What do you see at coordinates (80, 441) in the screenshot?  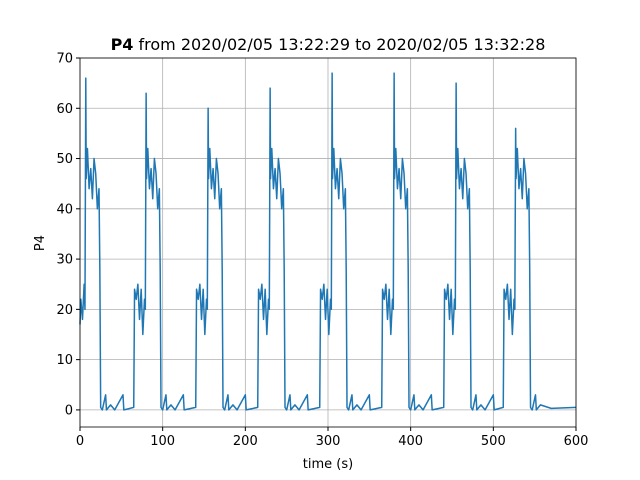 I see `x-tick-label: 0` at bounding box center [80, 441].